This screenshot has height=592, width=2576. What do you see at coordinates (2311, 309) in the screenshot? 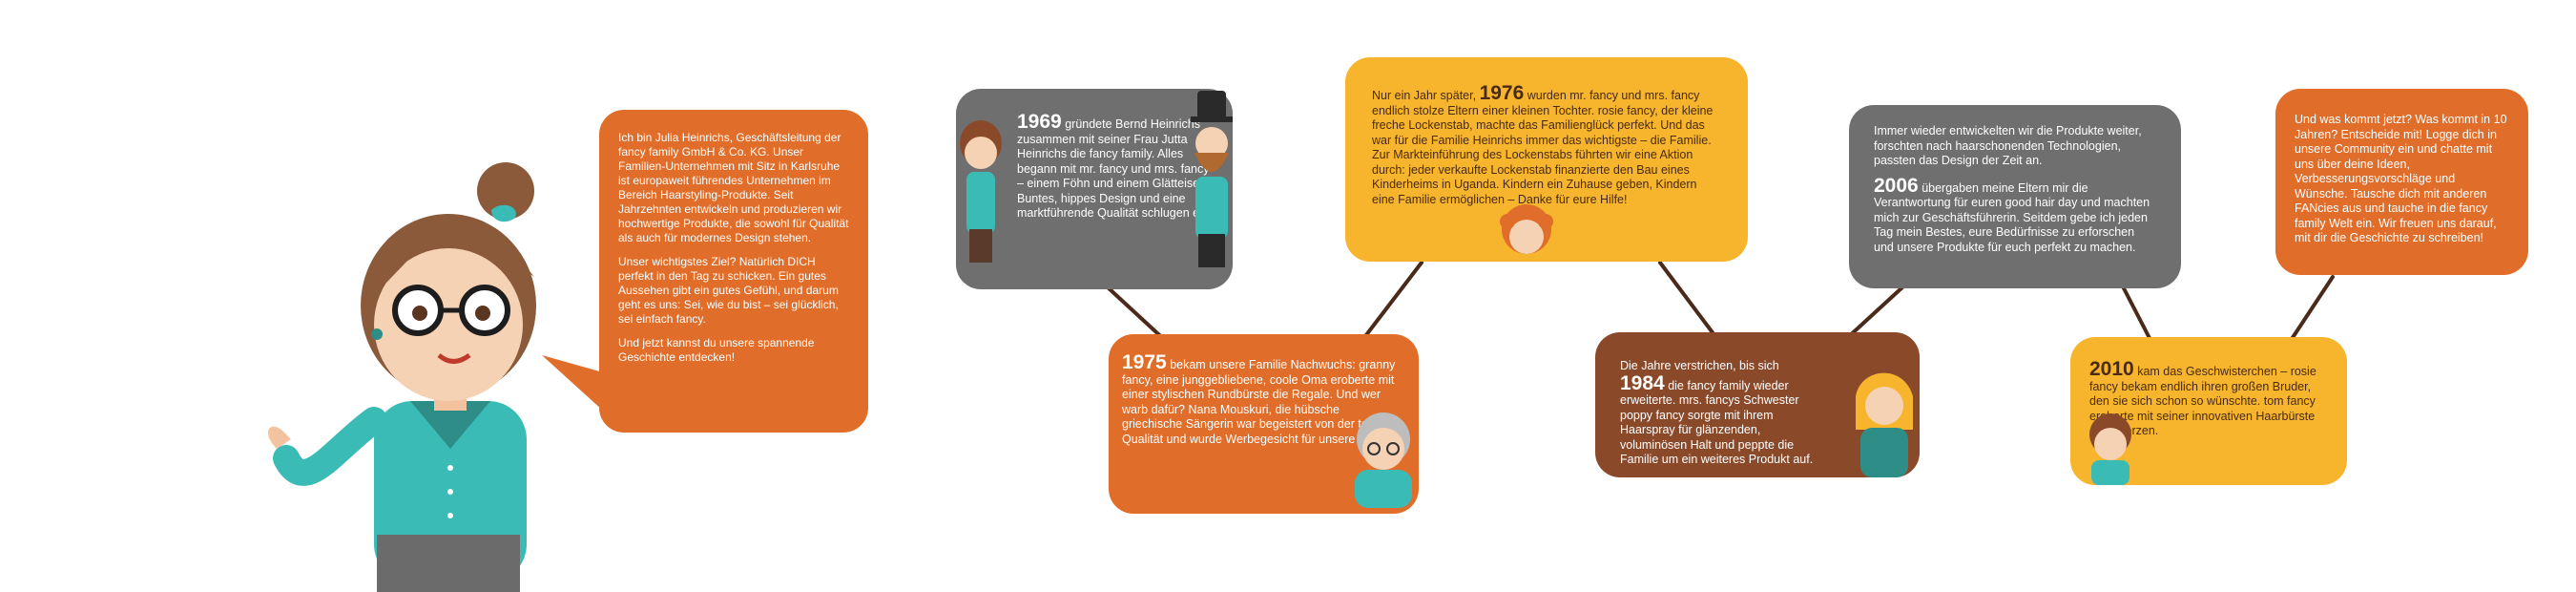
I see `connector-2010-future` at bounding box center [2311, 309].